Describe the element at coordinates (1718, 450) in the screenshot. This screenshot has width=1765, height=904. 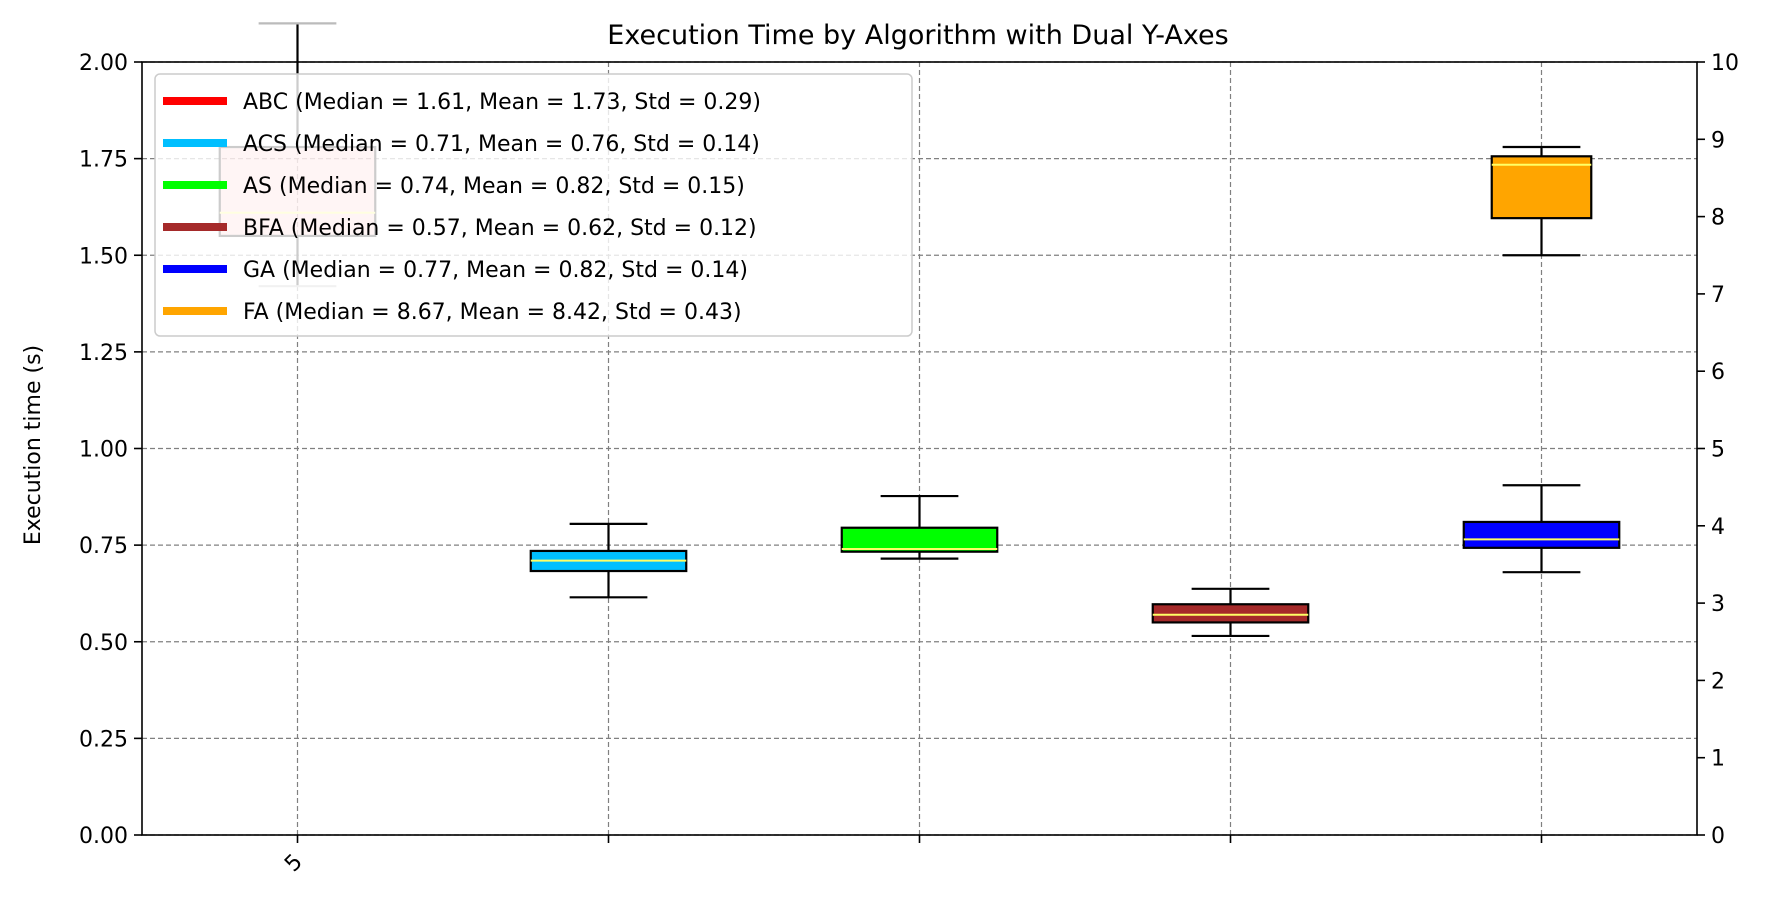
I see `y2-tick-label: 5` at that location.